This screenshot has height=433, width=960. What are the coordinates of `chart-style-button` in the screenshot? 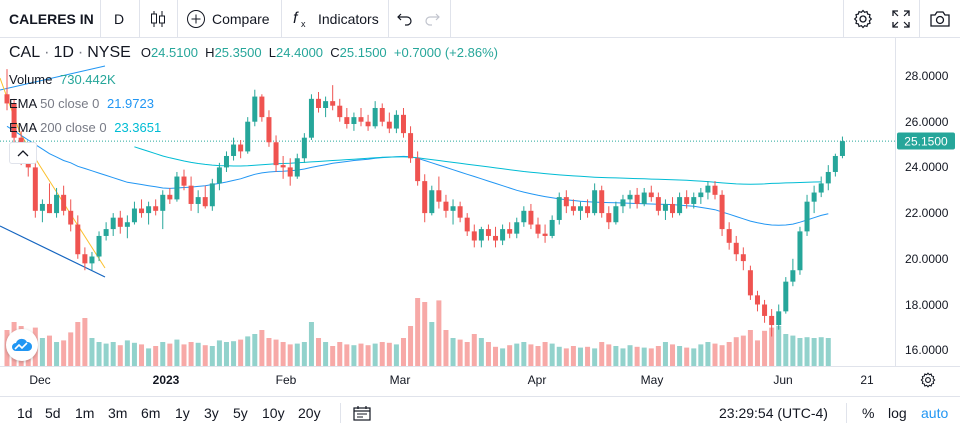 It's located at (158, 19).